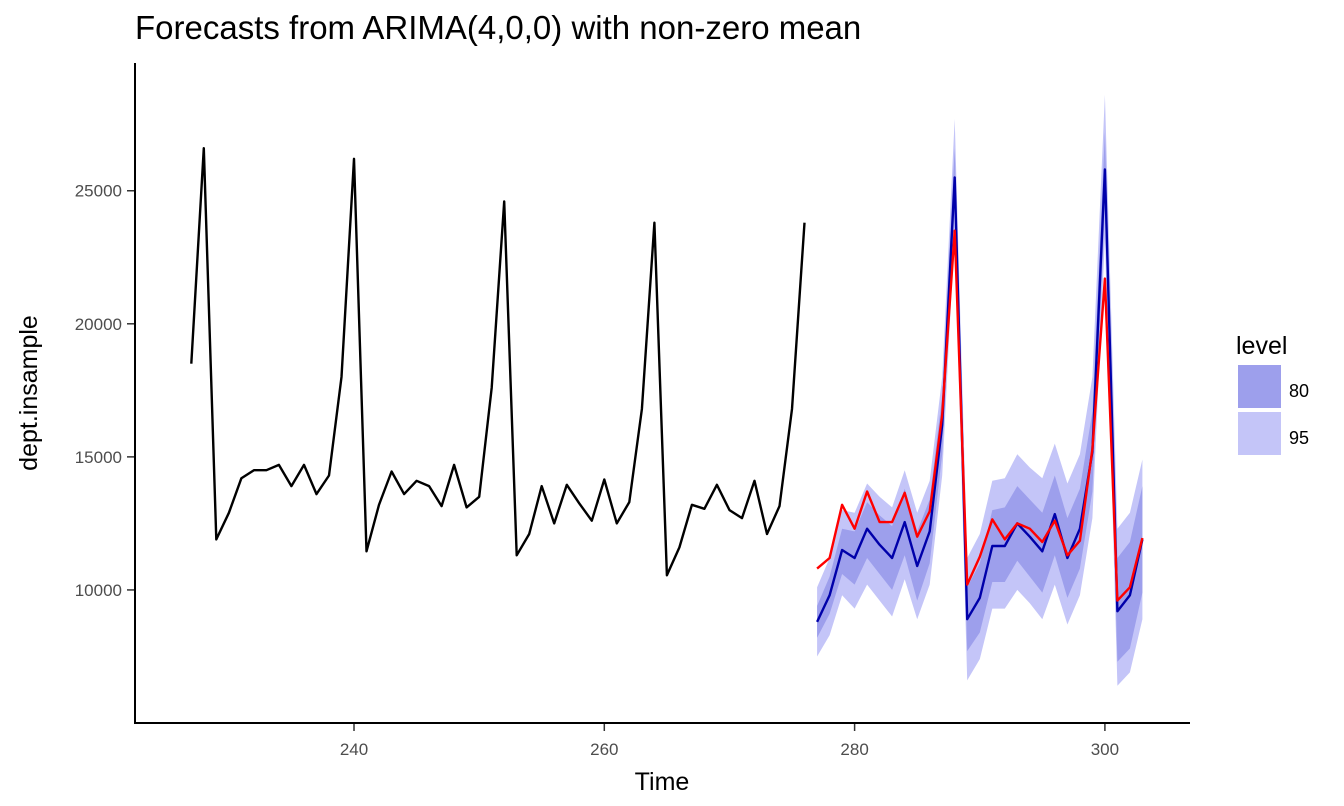  What do you see at coordinates (1299, 438) in the screenshot?
I see `legend-label-95: 95` at bounding box center [1299, 438].